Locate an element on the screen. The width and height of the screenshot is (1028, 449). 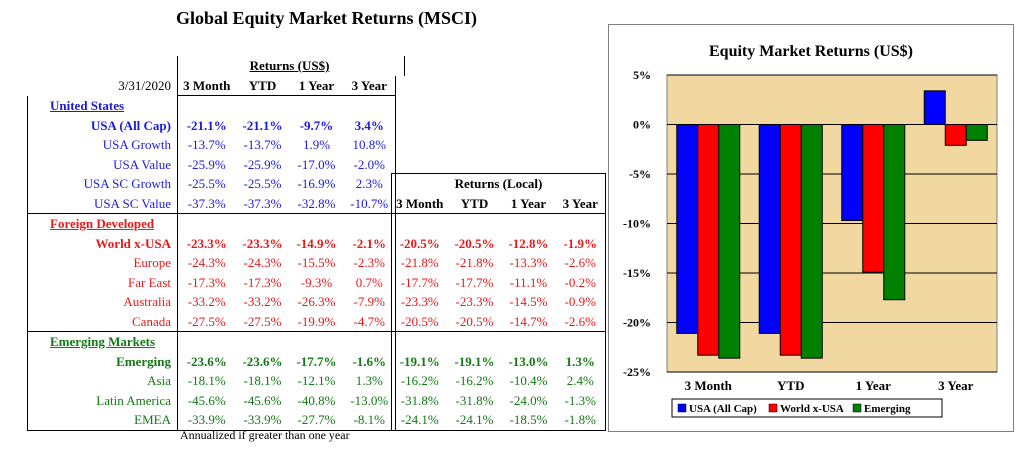
page-title: Global Equity Market Returns (MSCI) is located at coordinates (326, 18).